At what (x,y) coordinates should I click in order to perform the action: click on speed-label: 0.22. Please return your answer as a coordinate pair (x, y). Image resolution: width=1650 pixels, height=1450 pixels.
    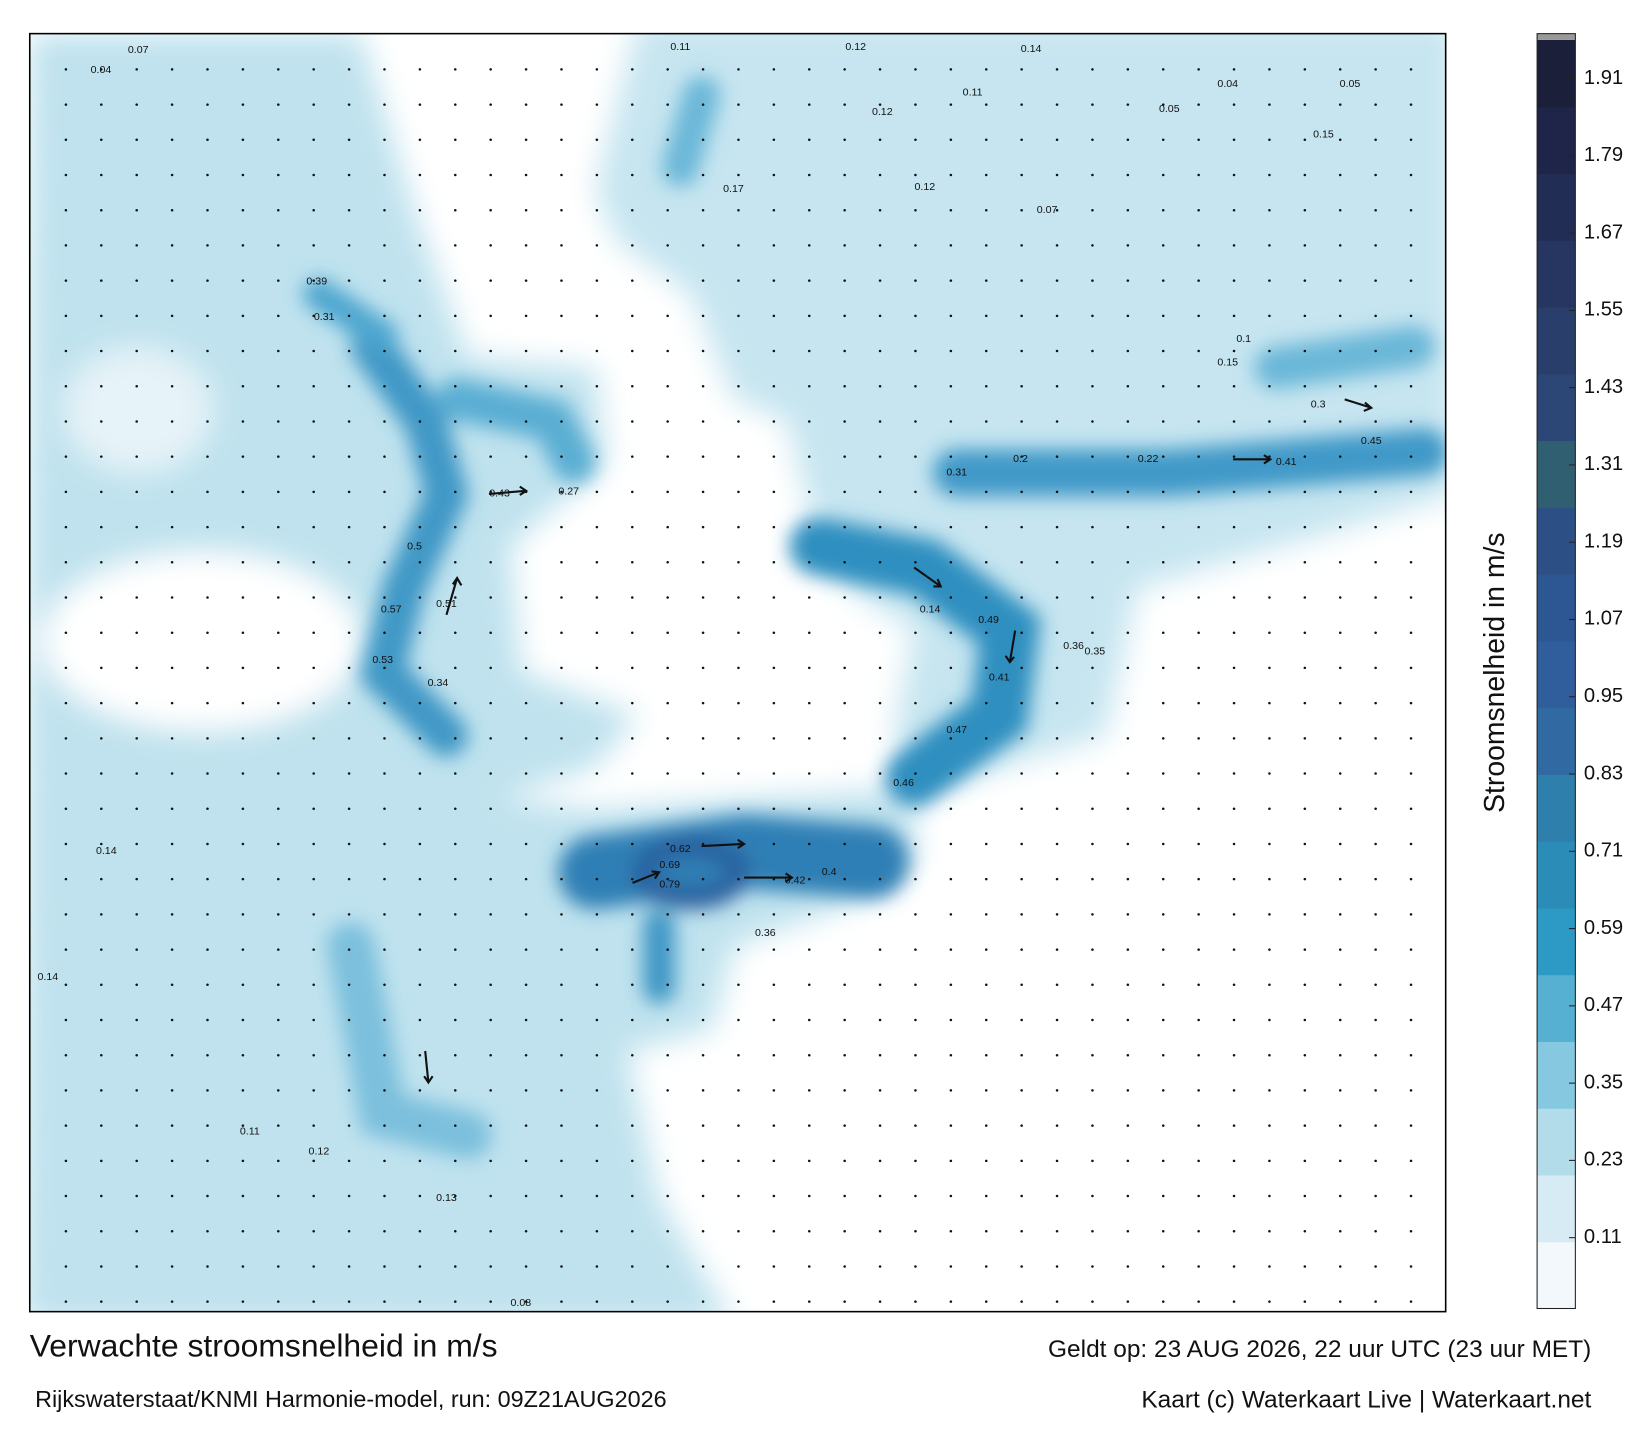
    Looking at the image, I should click on (1148, 459).